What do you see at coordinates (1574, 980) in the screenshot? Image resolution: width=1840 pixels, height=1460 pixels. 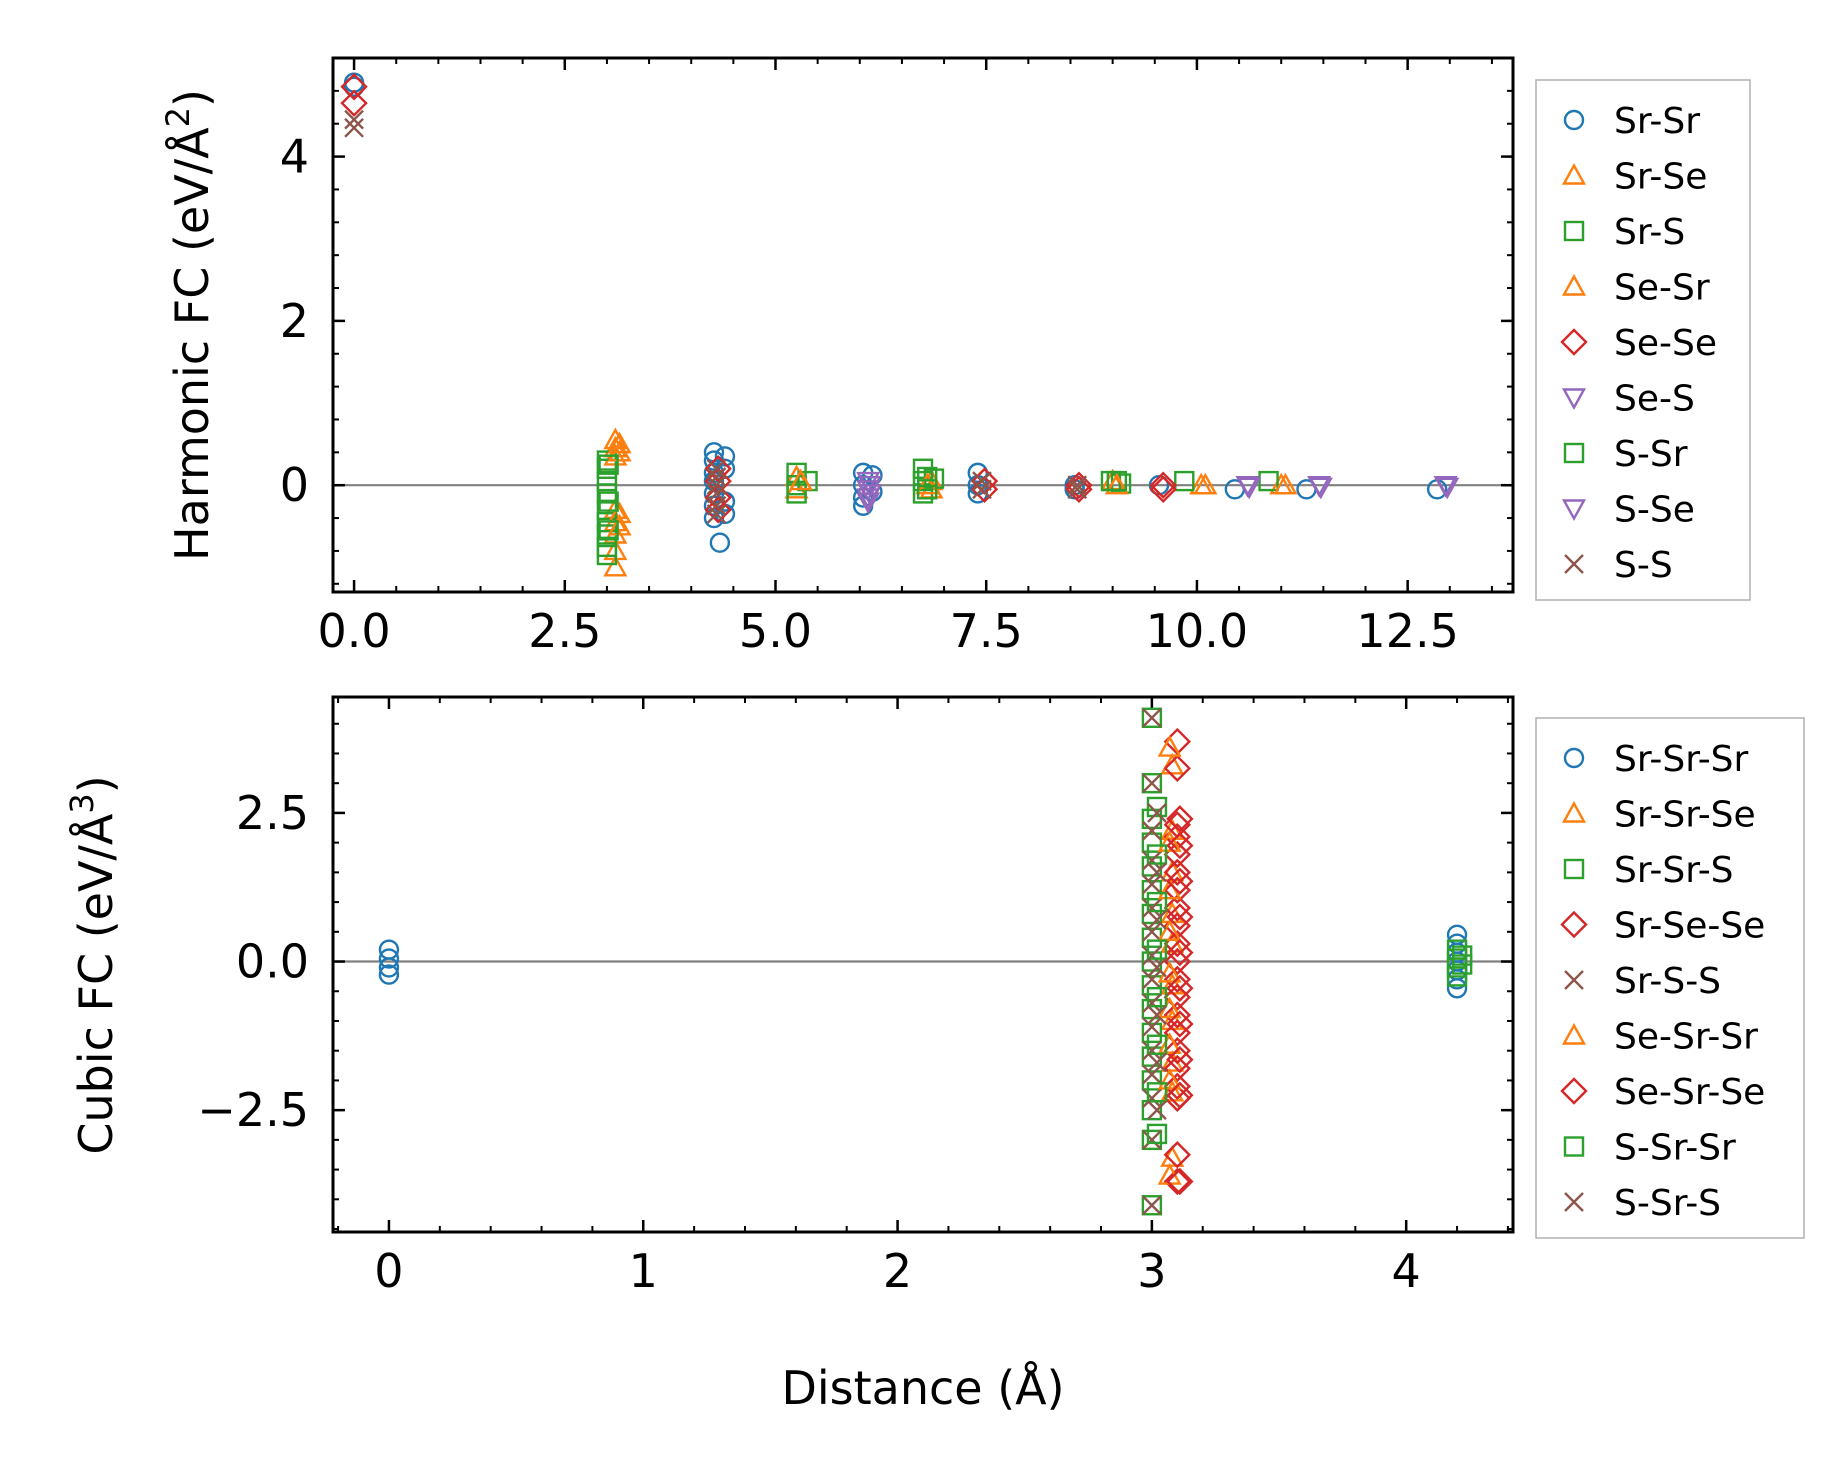 I see `cubic-legend-marker-sr-s-s` at bounding box center [1574, 980].